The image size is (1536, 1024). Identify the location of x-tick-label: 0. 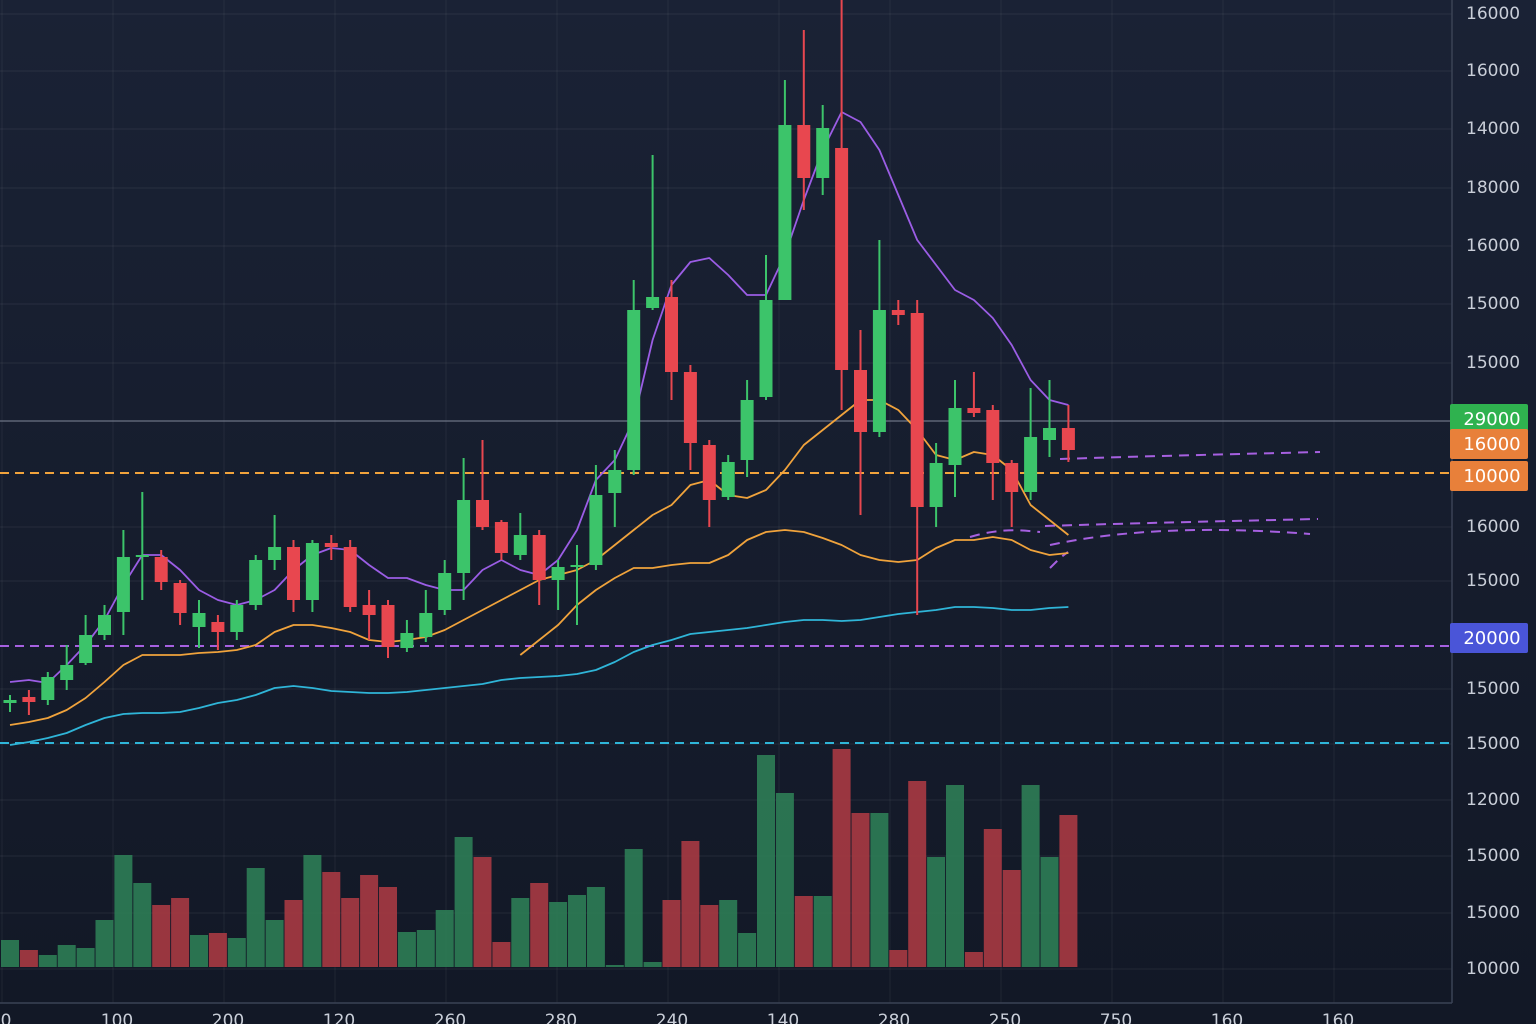
(6, 1017).